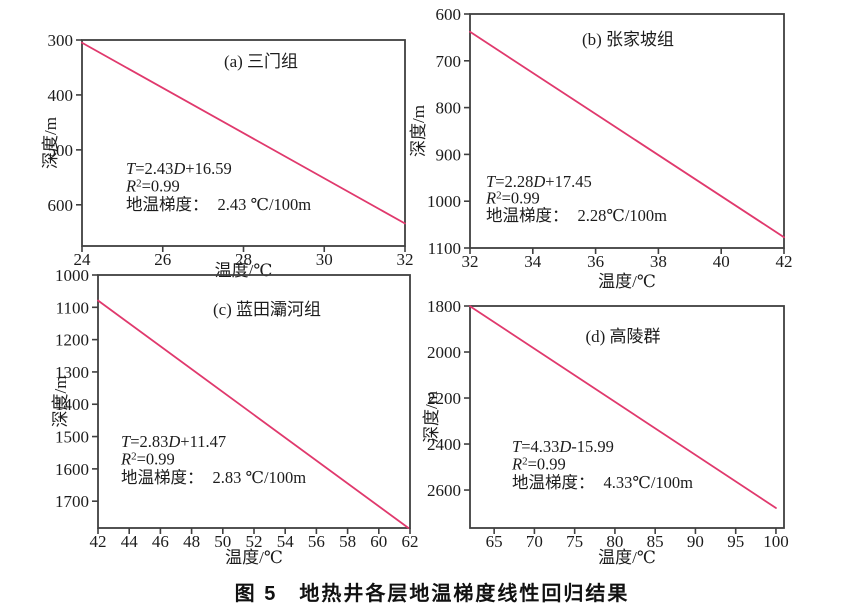 The width and height of the screenshot is (864, 614). Describe the element at coordinates (316, 541) in the screenshot. I see `x-tick-label: 56` at that location.